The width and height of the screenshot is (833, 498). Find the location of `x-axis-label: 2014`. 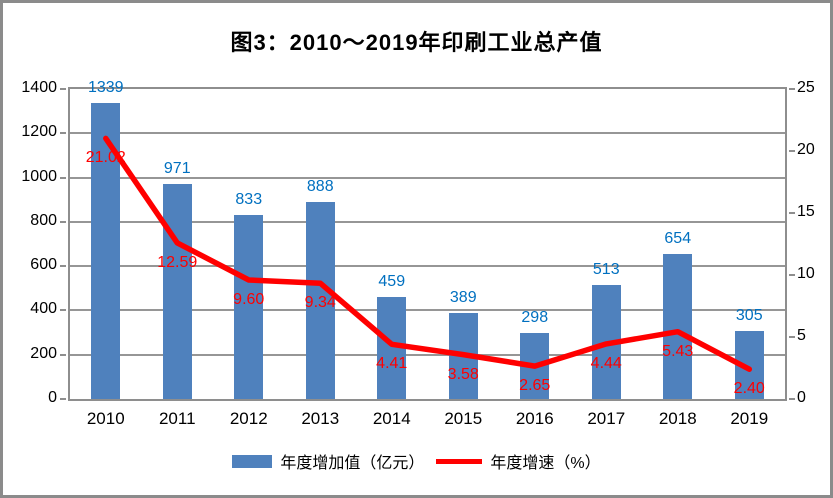

x-axis-label: 2014 is located at coordinates (391, 418).